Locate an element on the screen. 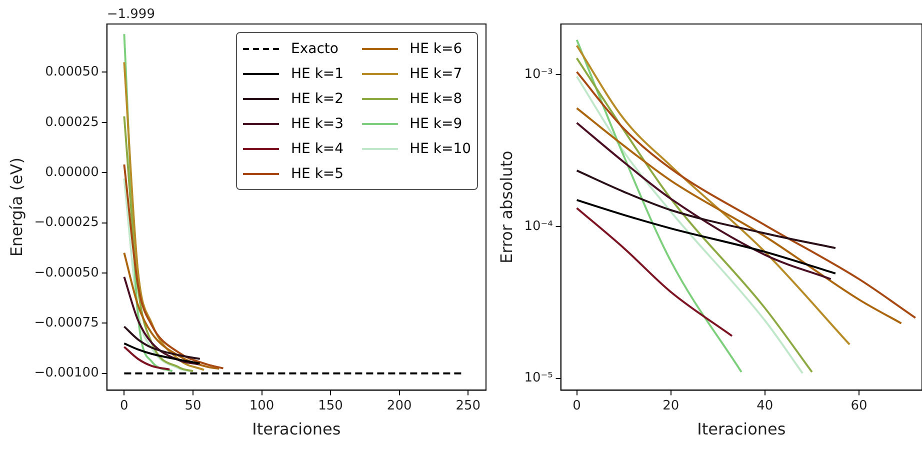 The width and height of the screenshot is (922, 450). y-tick-label: 0.00025 is located at coordinates (72, 122).